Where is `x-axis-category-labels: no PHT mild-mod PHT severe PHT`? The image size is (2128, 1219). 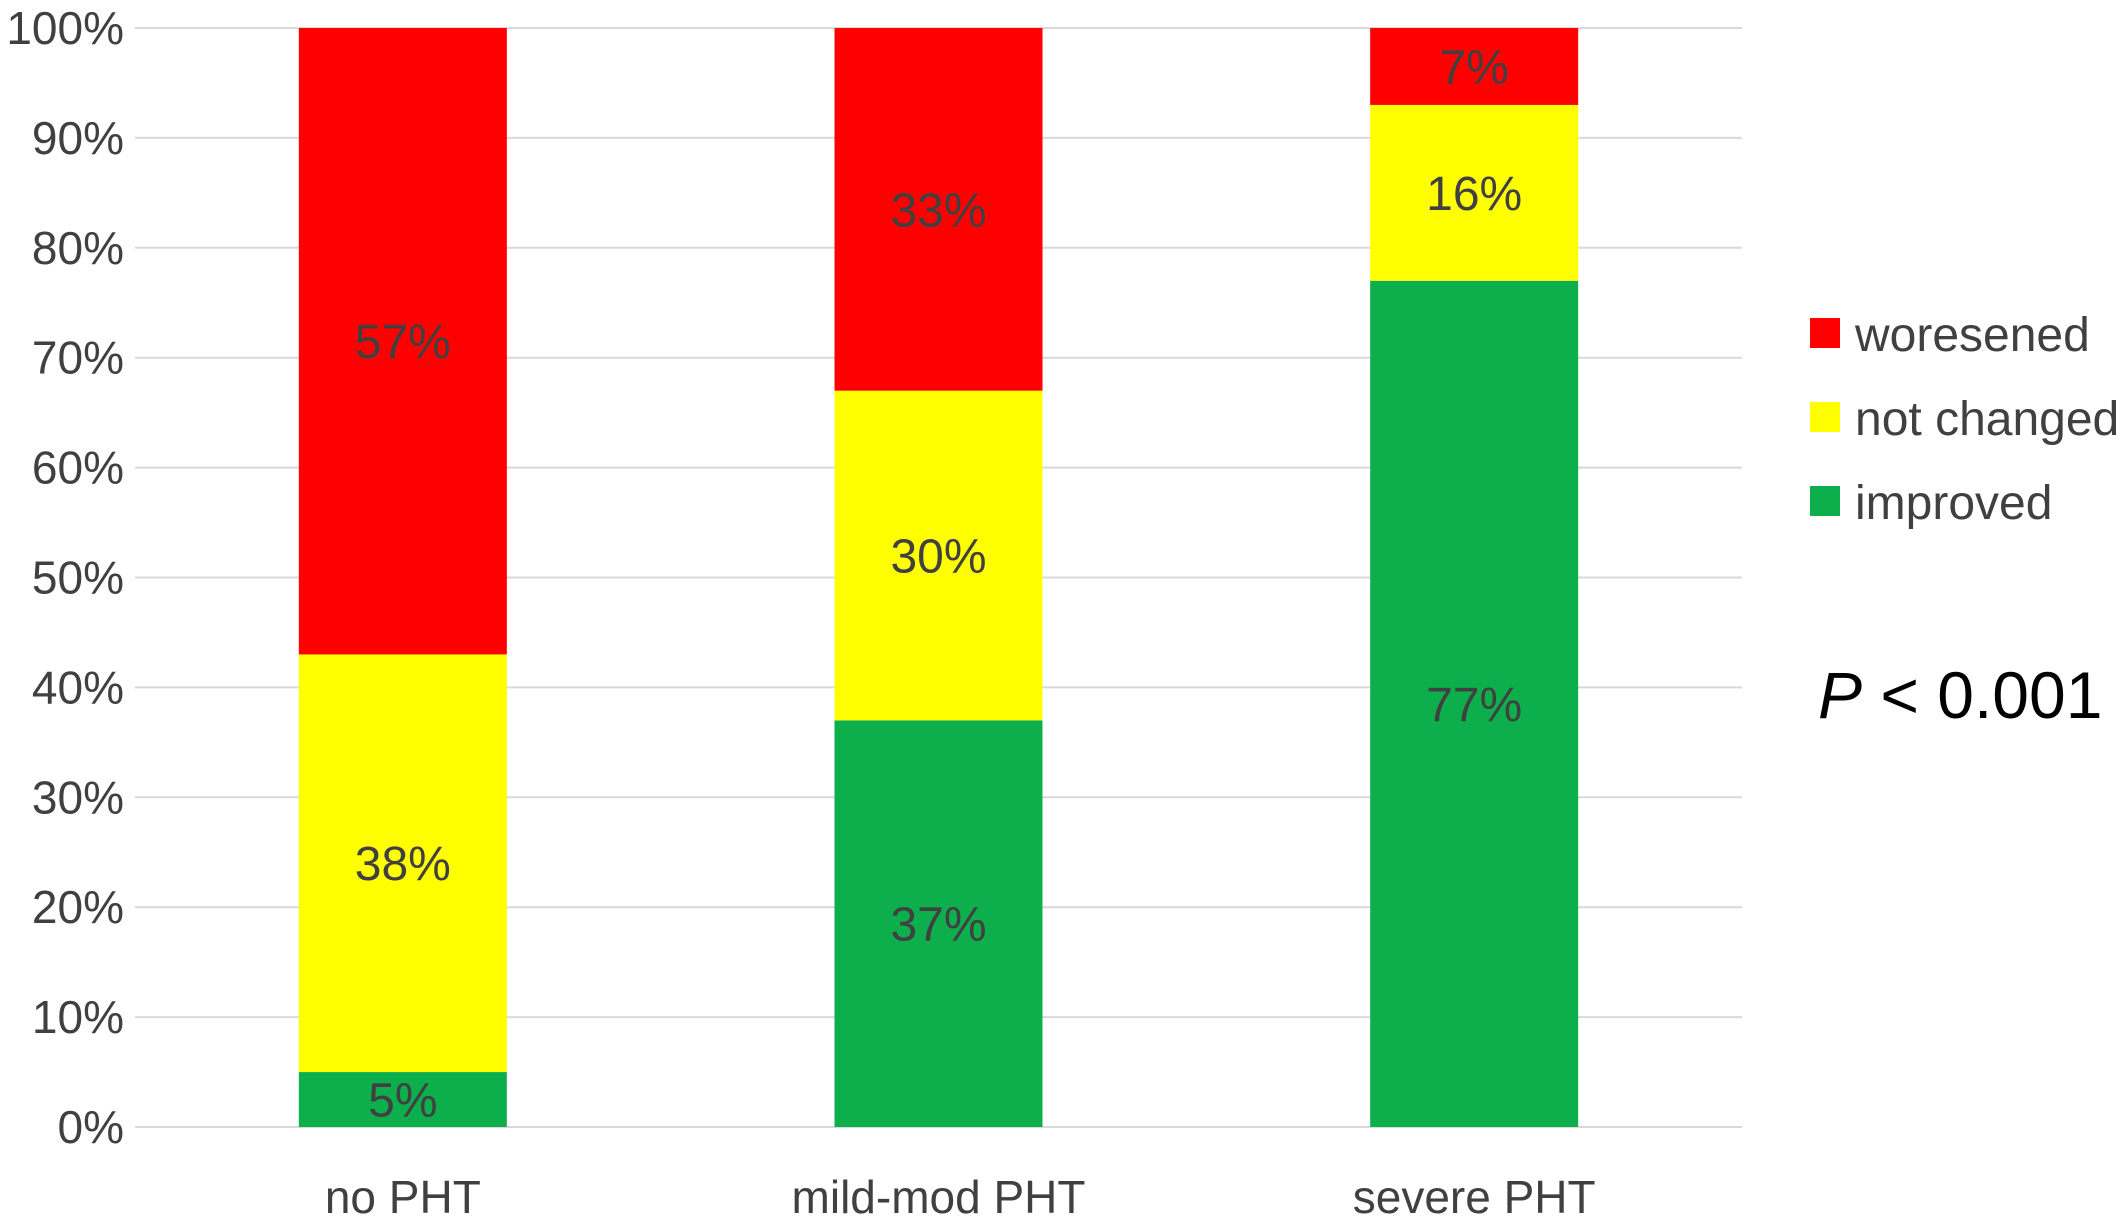
x-axis-category-labels: no PHT mild-mod PHT severe PHT is located at coordinates (960, 1195).